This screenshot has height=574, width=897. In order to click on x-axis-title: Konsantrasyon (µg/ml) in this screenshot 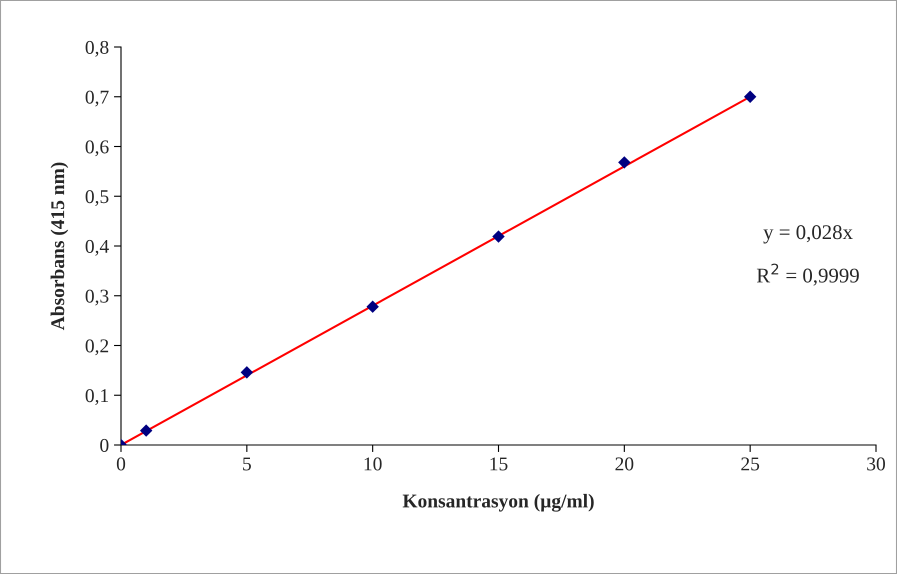, I will do `click(498, 503)`.